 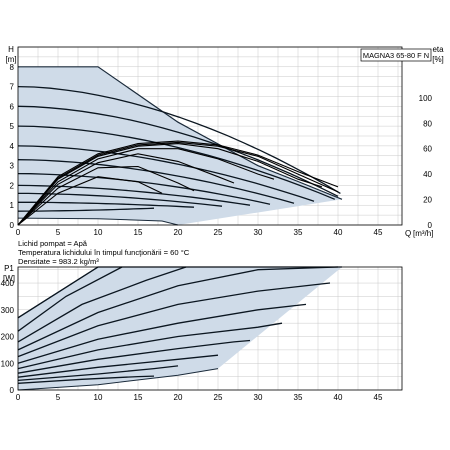 What do you see at coordinates (199, 232) in the screenshot?
I see `head-x-ticks: 0 5 10 15 20 25 30 35 40 45` at bounding box center [199, 232].